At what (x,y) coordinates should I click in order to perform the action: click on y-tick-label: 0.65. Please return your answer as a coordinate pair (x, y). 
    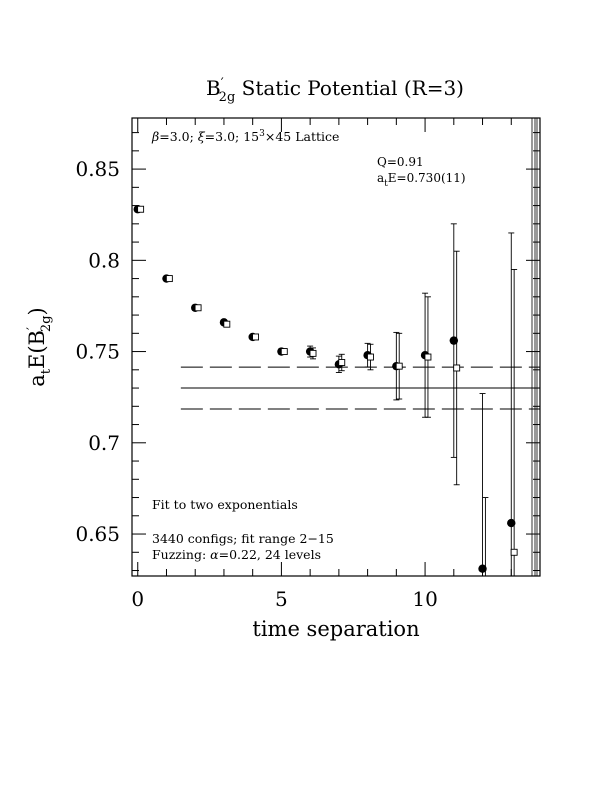
    Looking at the image, I should click on (97, 534).